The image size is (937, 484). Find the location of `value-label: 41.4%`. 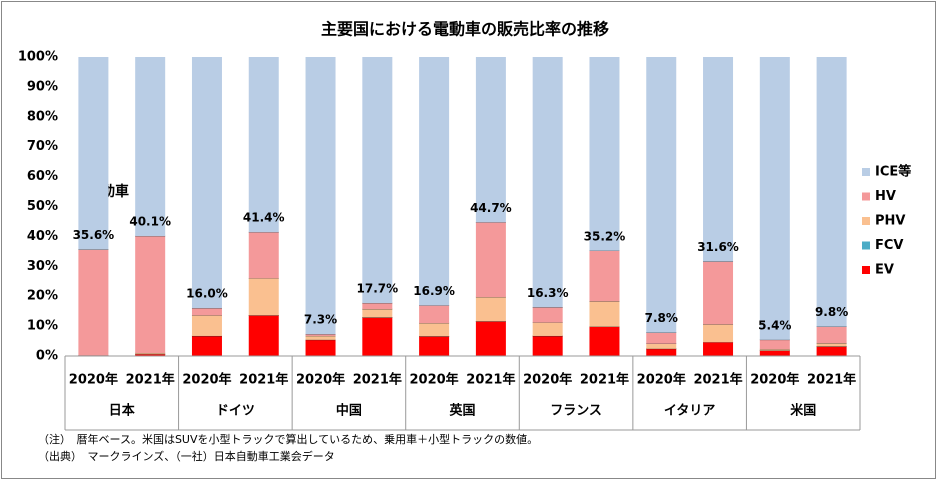

value-label: 41.4% is located at coordinates (264, 218).